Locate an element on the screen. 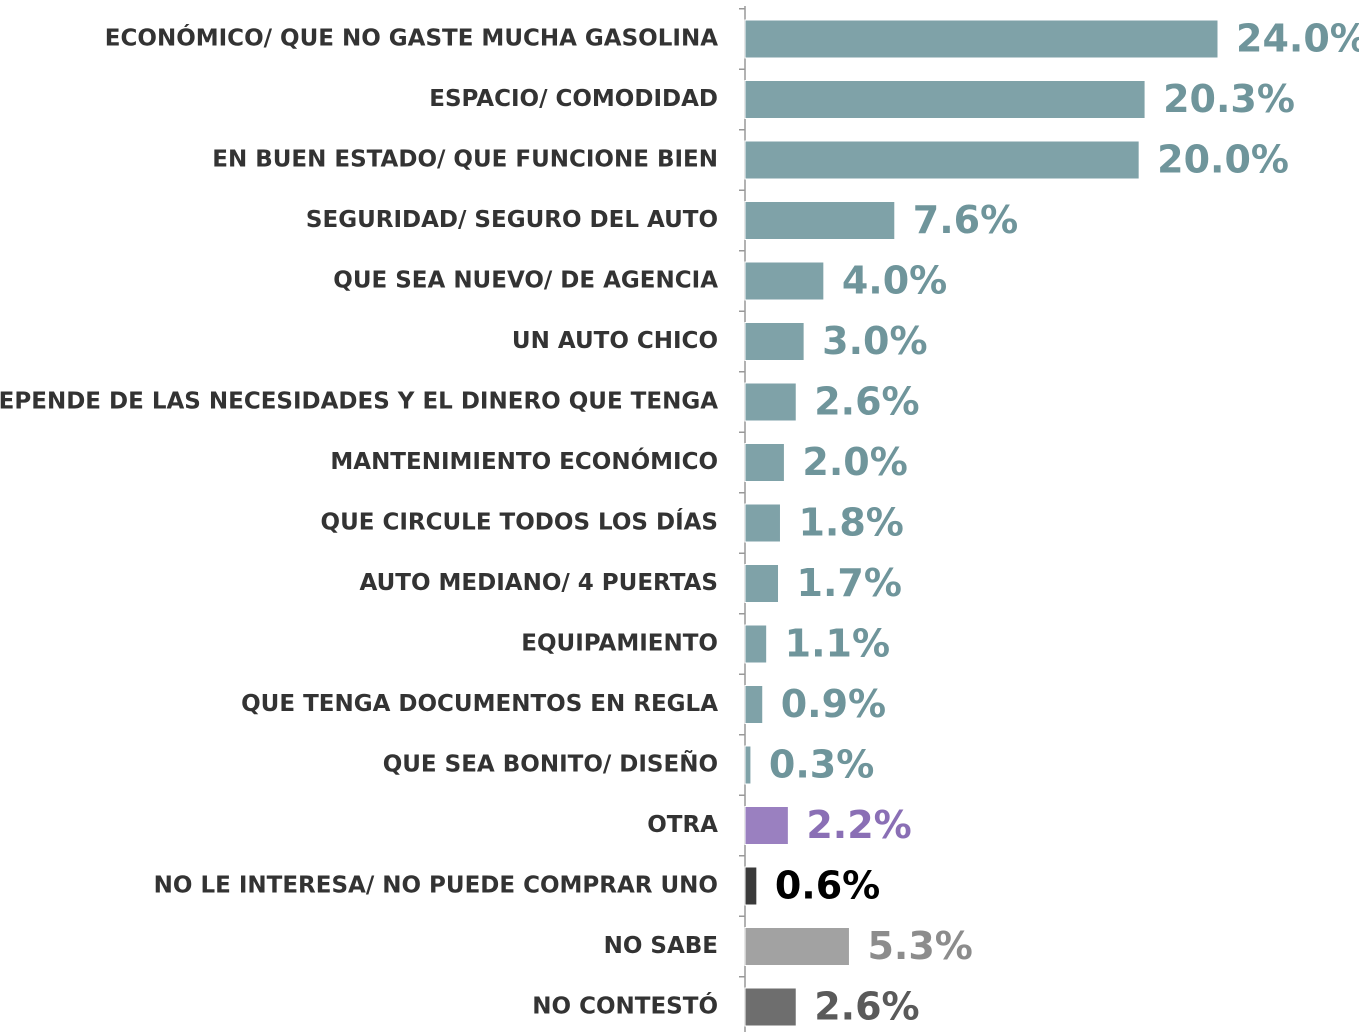 This screenshot has width=1359, height=1032. category-label: UN AUTO CHICO is located at coordinates (615, 341).